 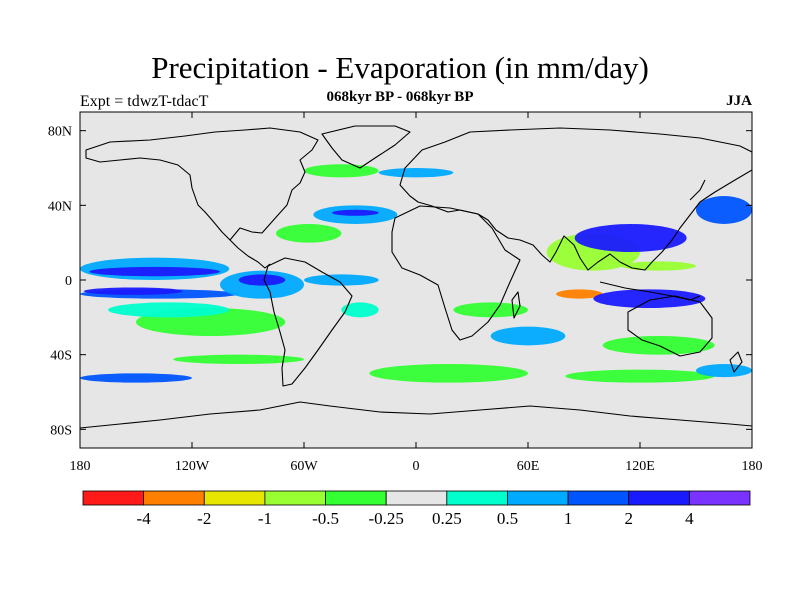 What do you see at coordinates (628, 518) in the screenshot?
I see `colorbar-label: 2` at bounding box center [628, 518].